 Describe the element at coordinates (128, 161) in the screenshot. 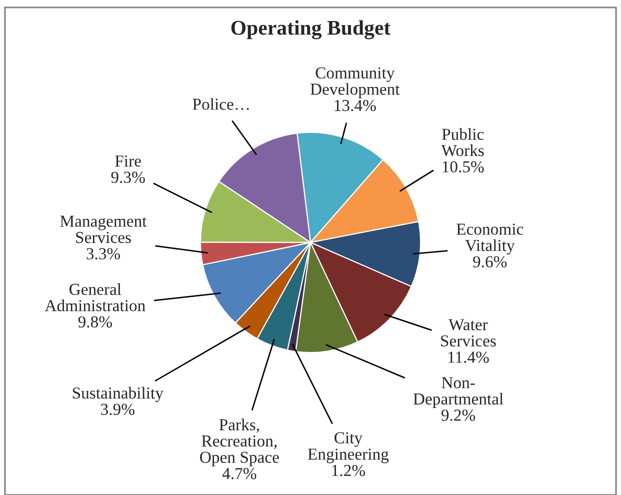

I see `slice-label: Fire` at that location.